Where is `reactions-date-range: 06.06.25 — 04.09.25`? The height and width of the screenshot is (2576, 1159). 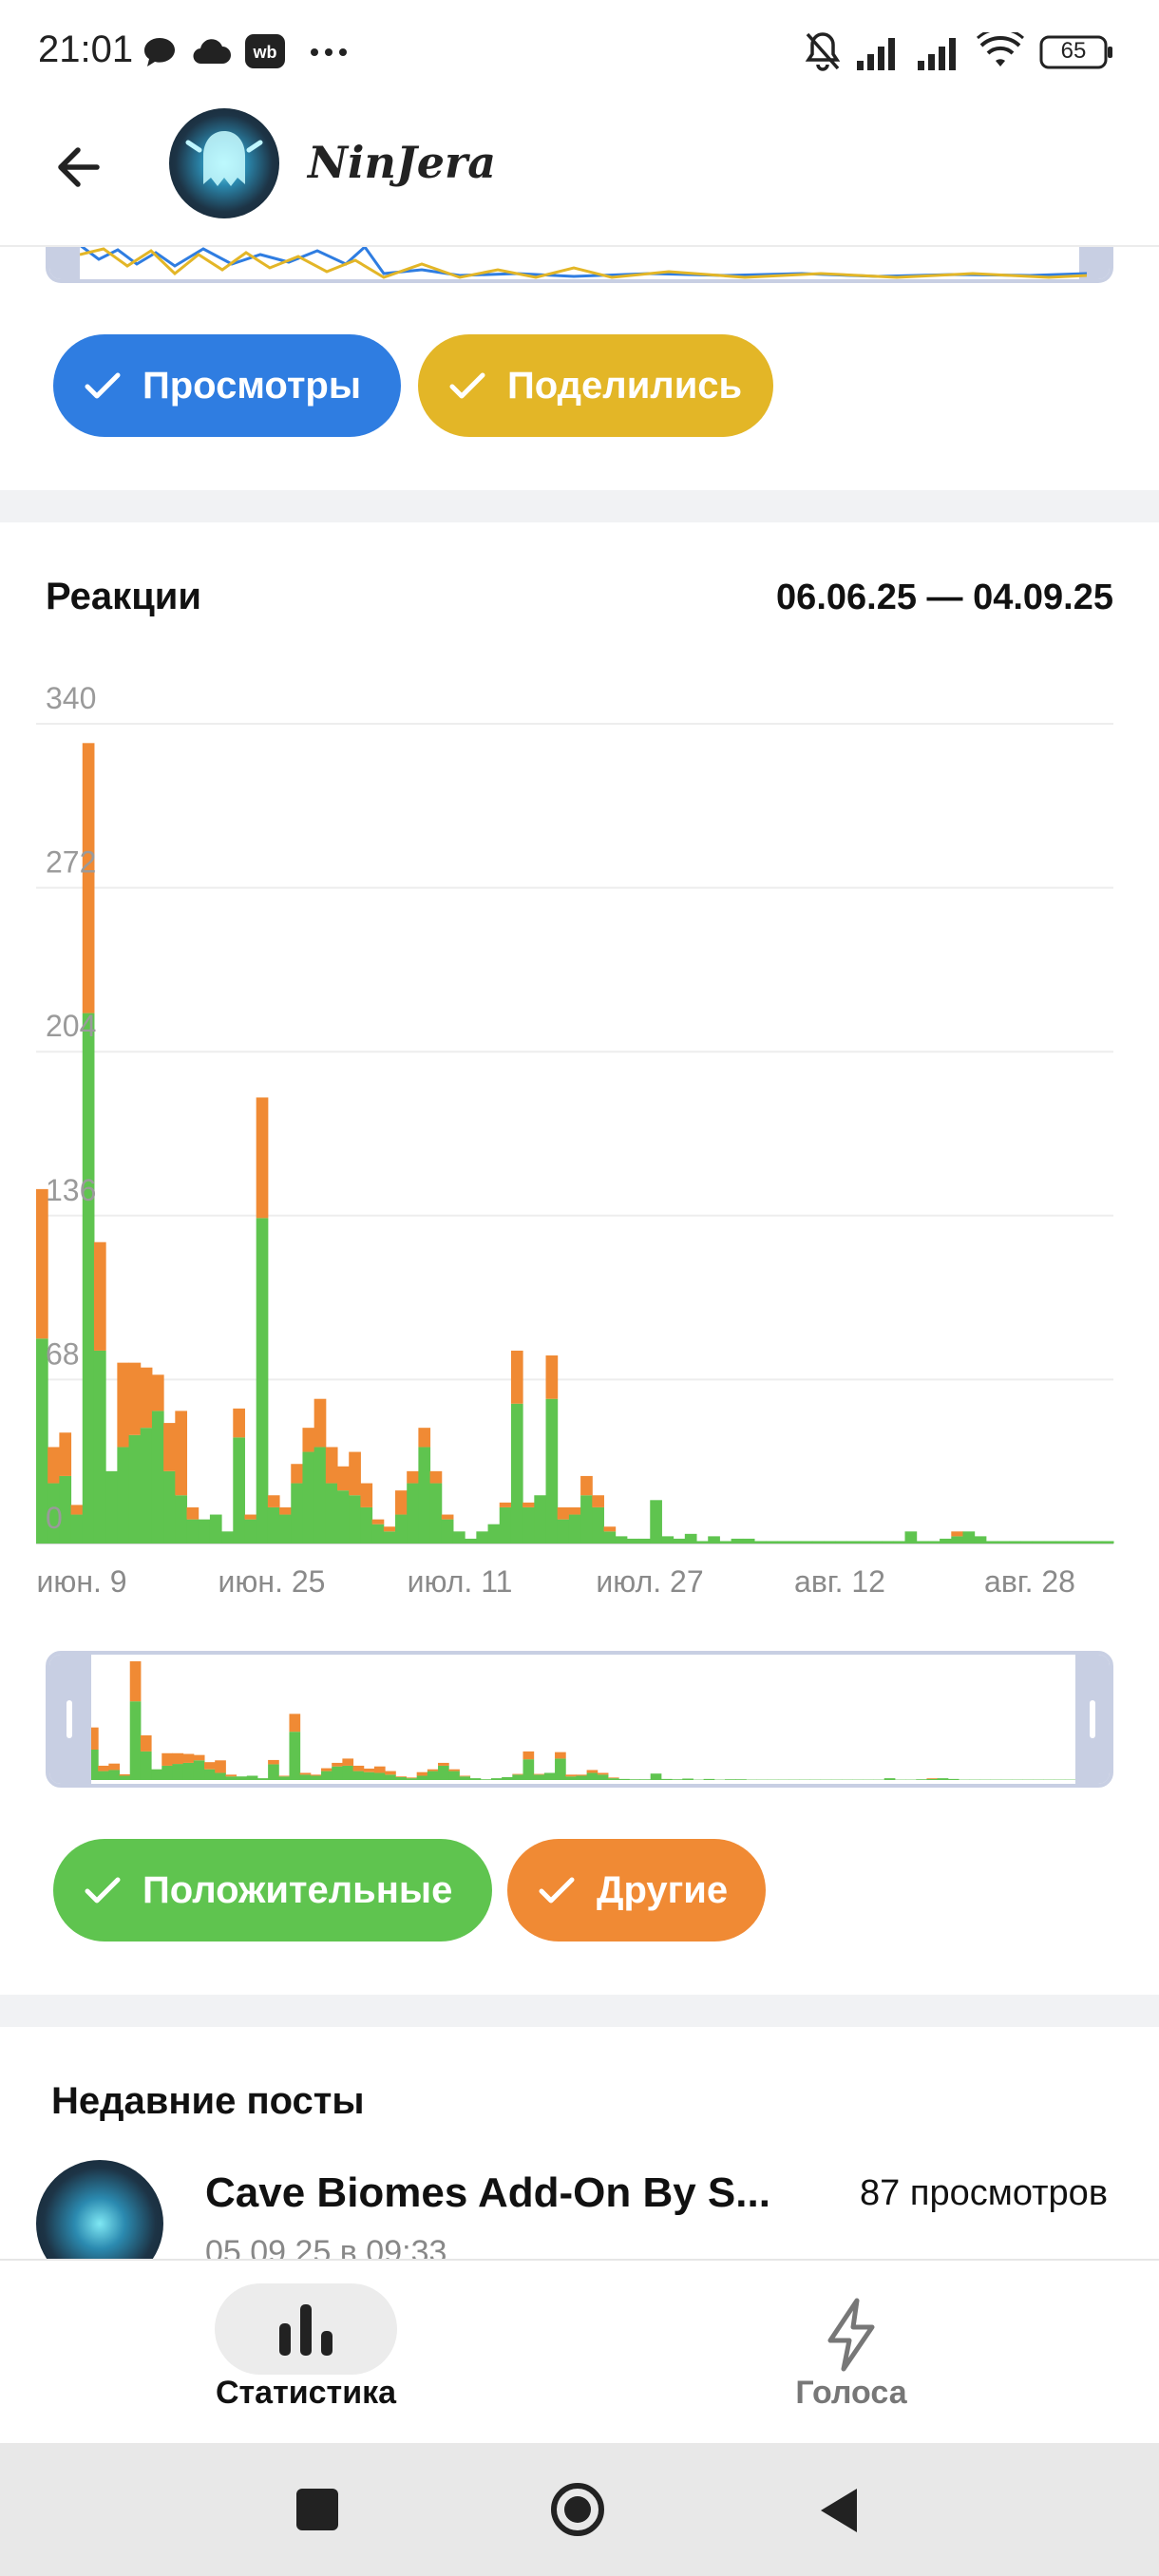
reactions-date-range: 06.06.25 — 04.09.25 is located at coordinates (944, 597).